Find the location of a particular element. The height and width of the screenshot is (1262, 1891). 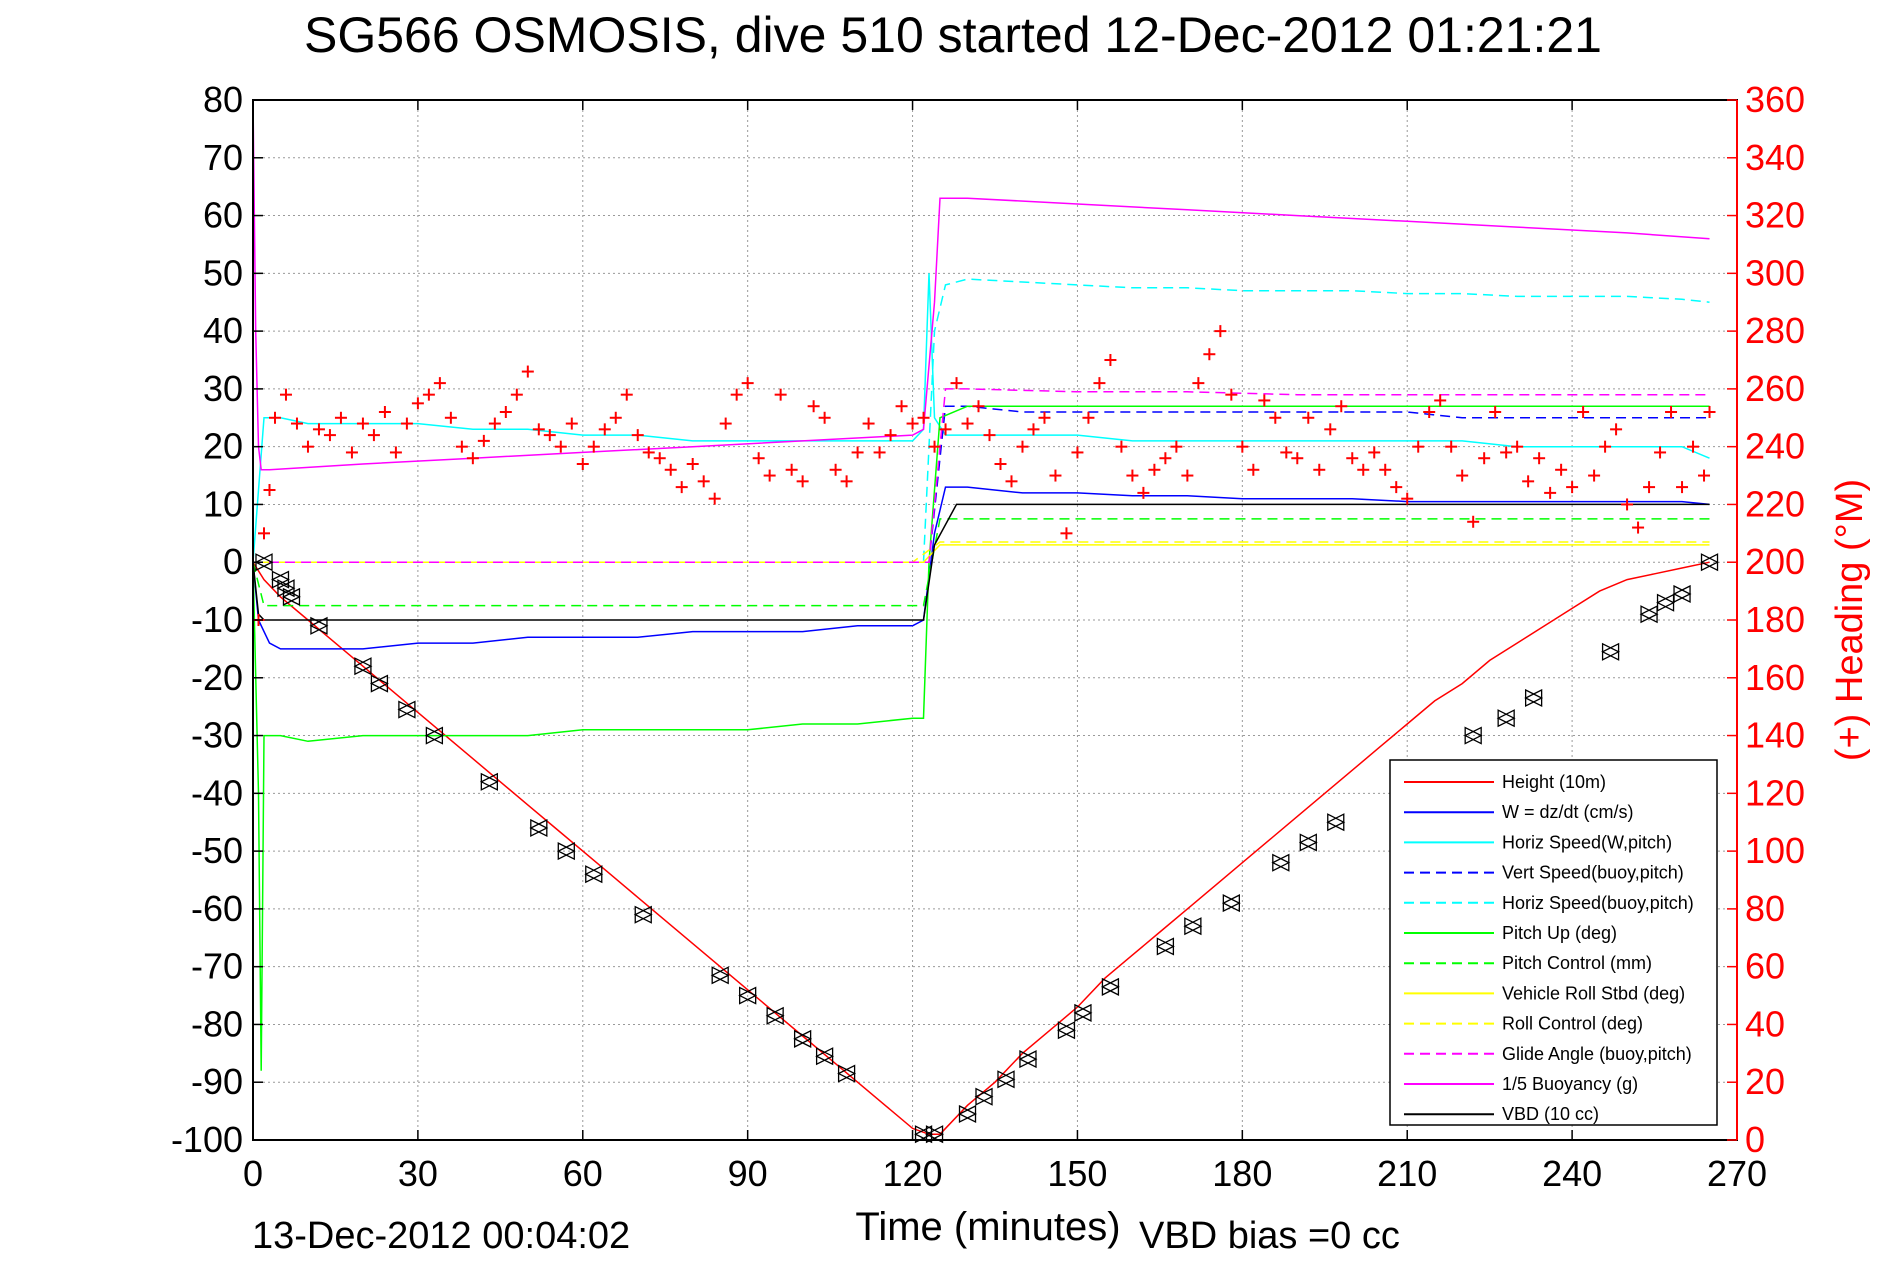

x-tick-label: 270 is located at coordinates (1737, 1173).